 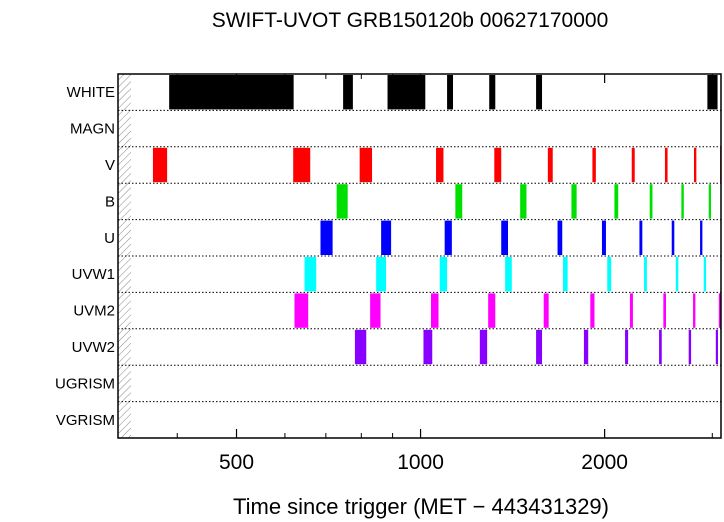 I want to click on row-label-uvw1: UVW1, so click(x=93, y=274).